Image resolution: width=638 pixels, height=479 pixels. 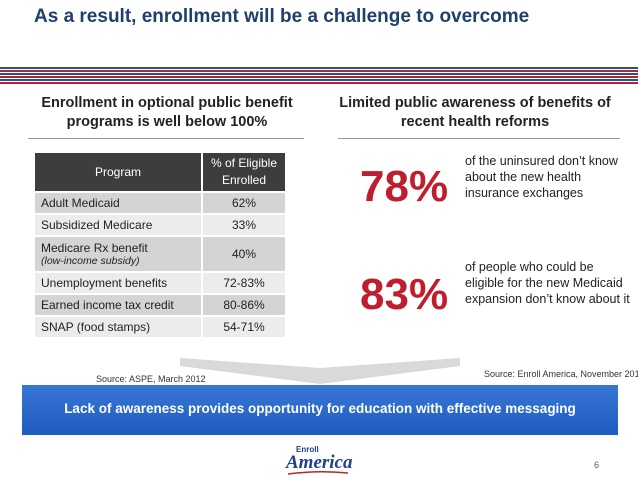 What do you see at coordinates (319, 75) in the screenshot?
I see `flag-stripes` at bounding box center [319, 75].